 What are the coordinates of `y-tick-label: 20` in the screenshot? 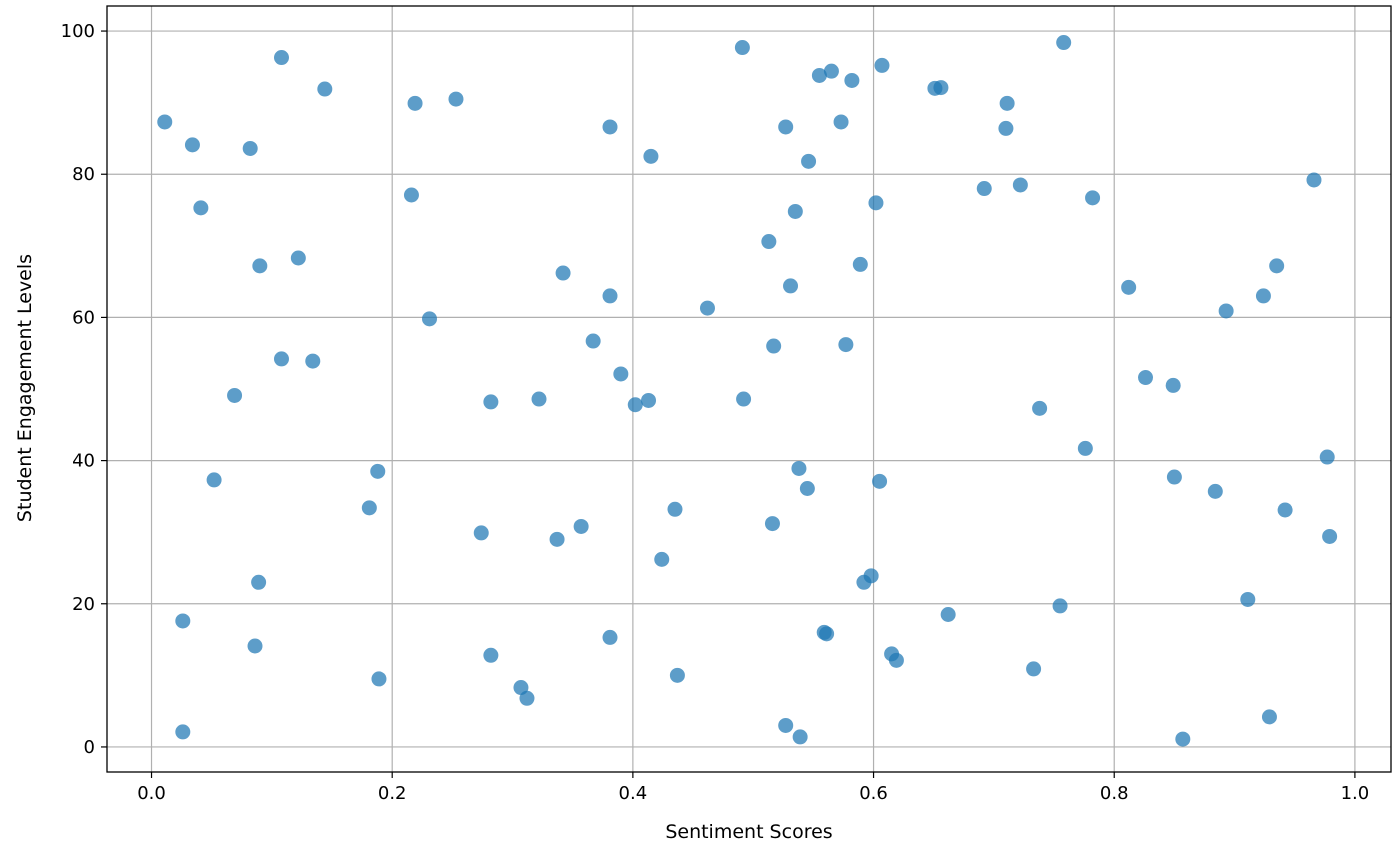 It's located at (83, 604).